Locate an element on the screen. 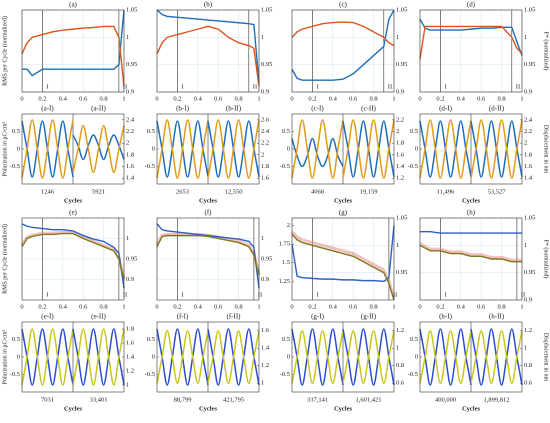  window-title: (c-II) is located at coordinates (368, 109).